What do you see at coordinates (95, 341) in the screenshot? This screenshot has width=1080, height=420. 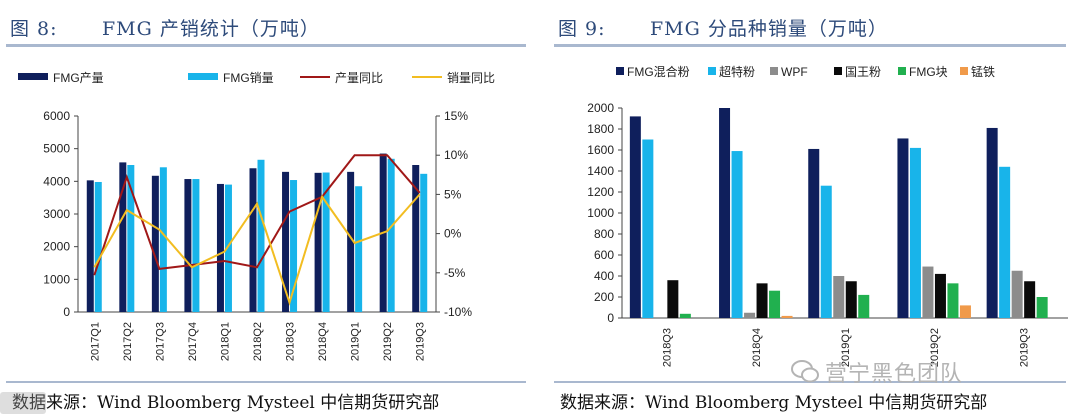 I see `x-tick-label: 2017Q1` at bounding box center [95, 341].